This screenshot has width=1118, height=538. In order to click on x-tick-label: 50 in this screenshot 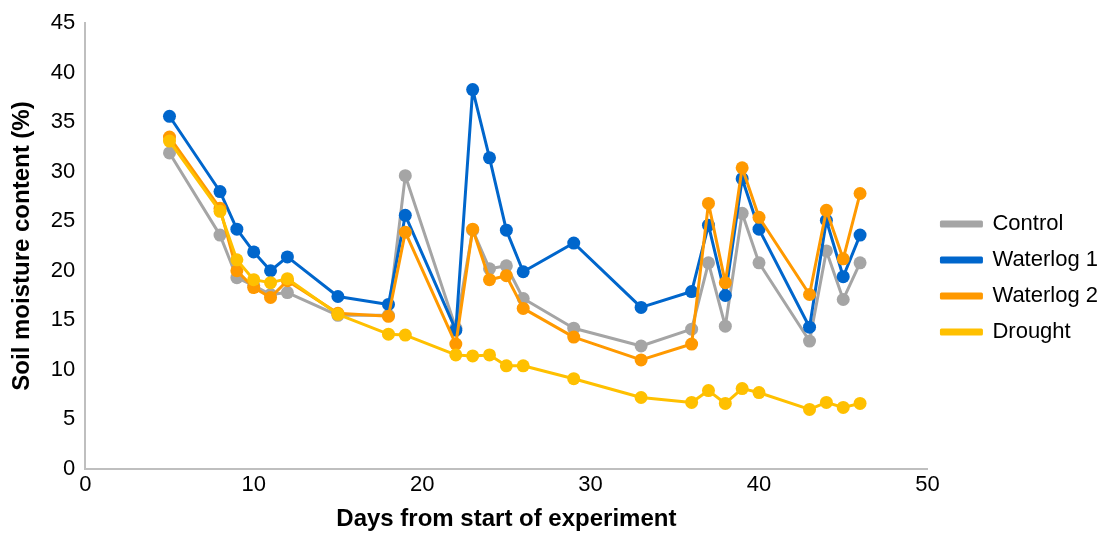, I will do `click(927, 484)`.